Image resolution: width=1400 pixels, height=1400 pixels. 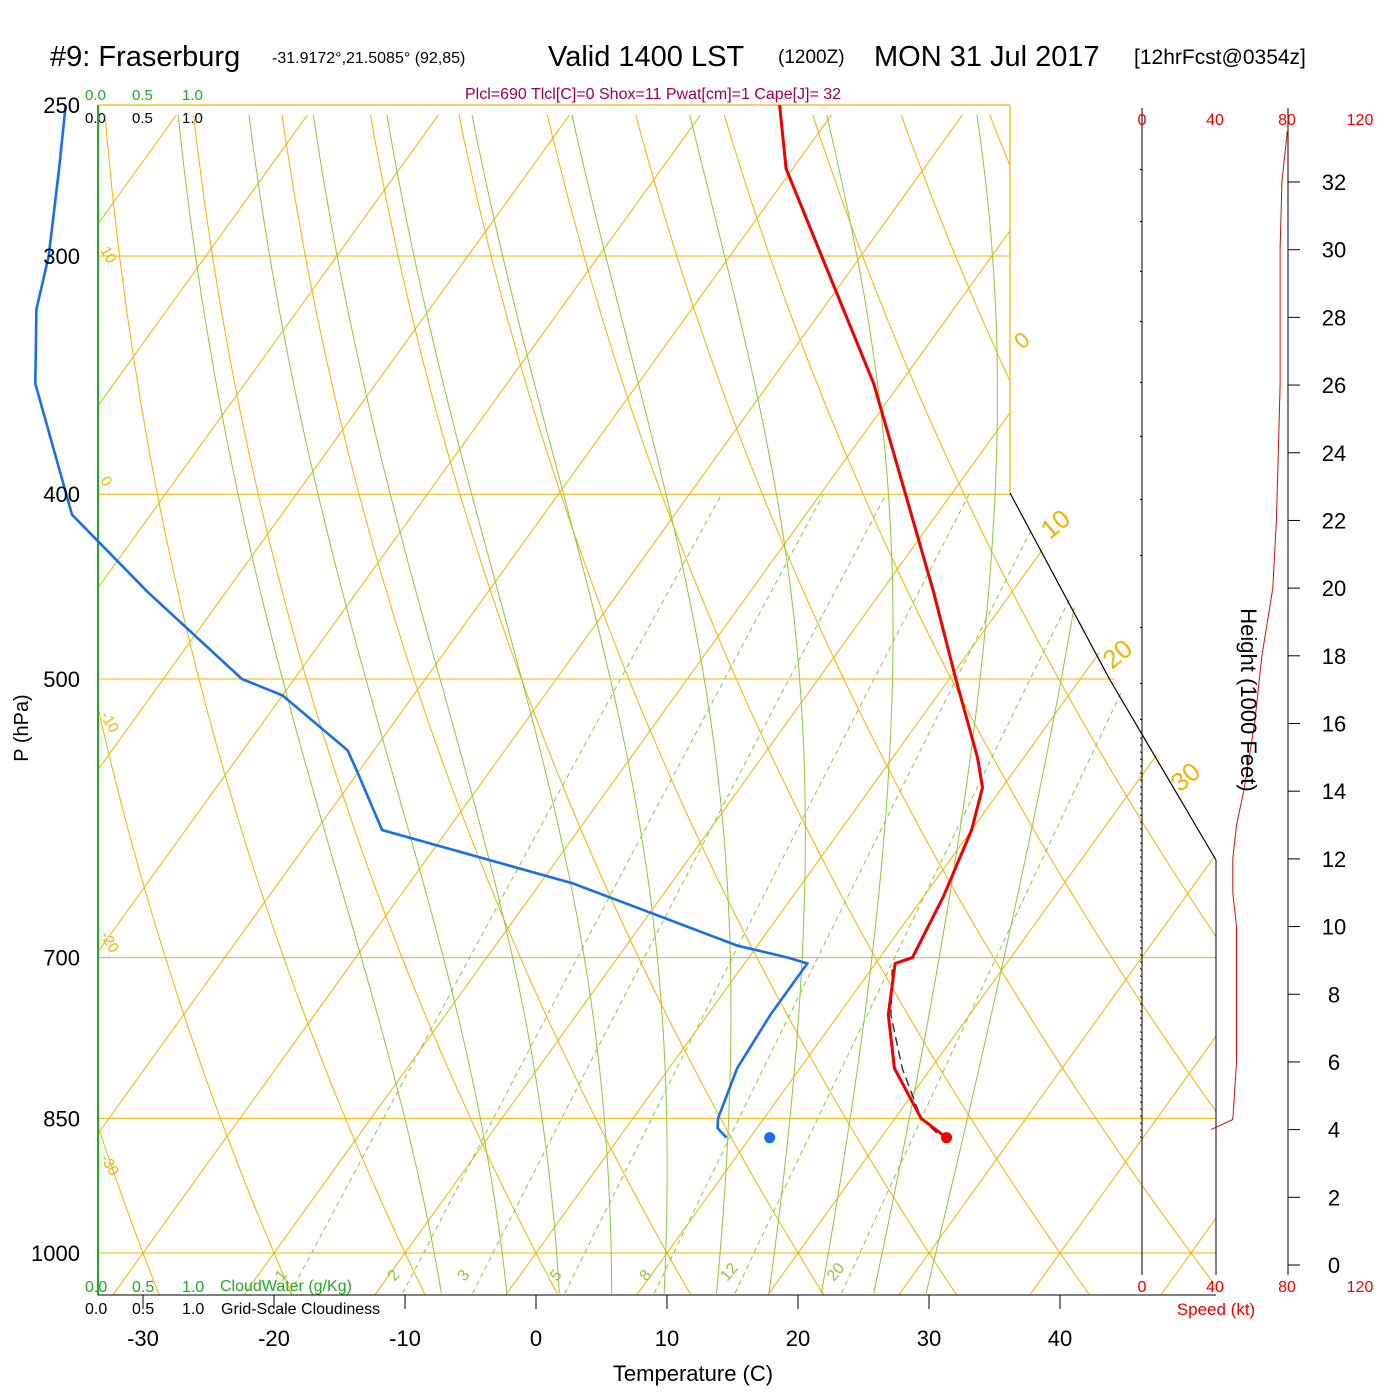 What do you see at coordinates (855, 704) in the screenshot?
I see `moist-adiabat-line` at bounding box center [855, 704].